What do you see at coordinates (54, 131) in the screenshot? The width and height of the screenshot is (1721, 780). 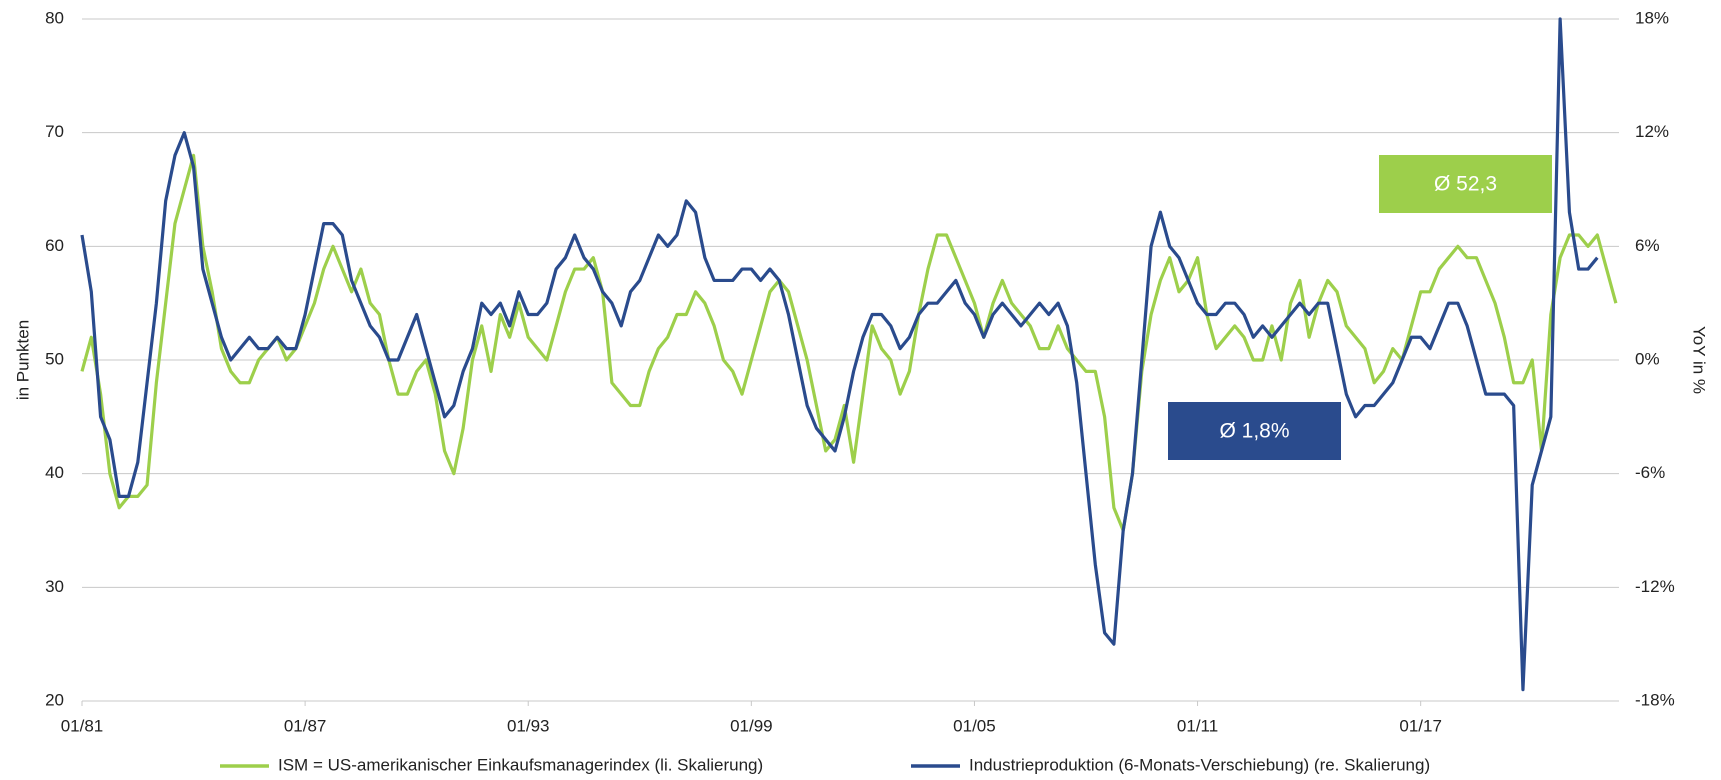 I see `y-tick-label: 70` at bounding box center [54, 131].